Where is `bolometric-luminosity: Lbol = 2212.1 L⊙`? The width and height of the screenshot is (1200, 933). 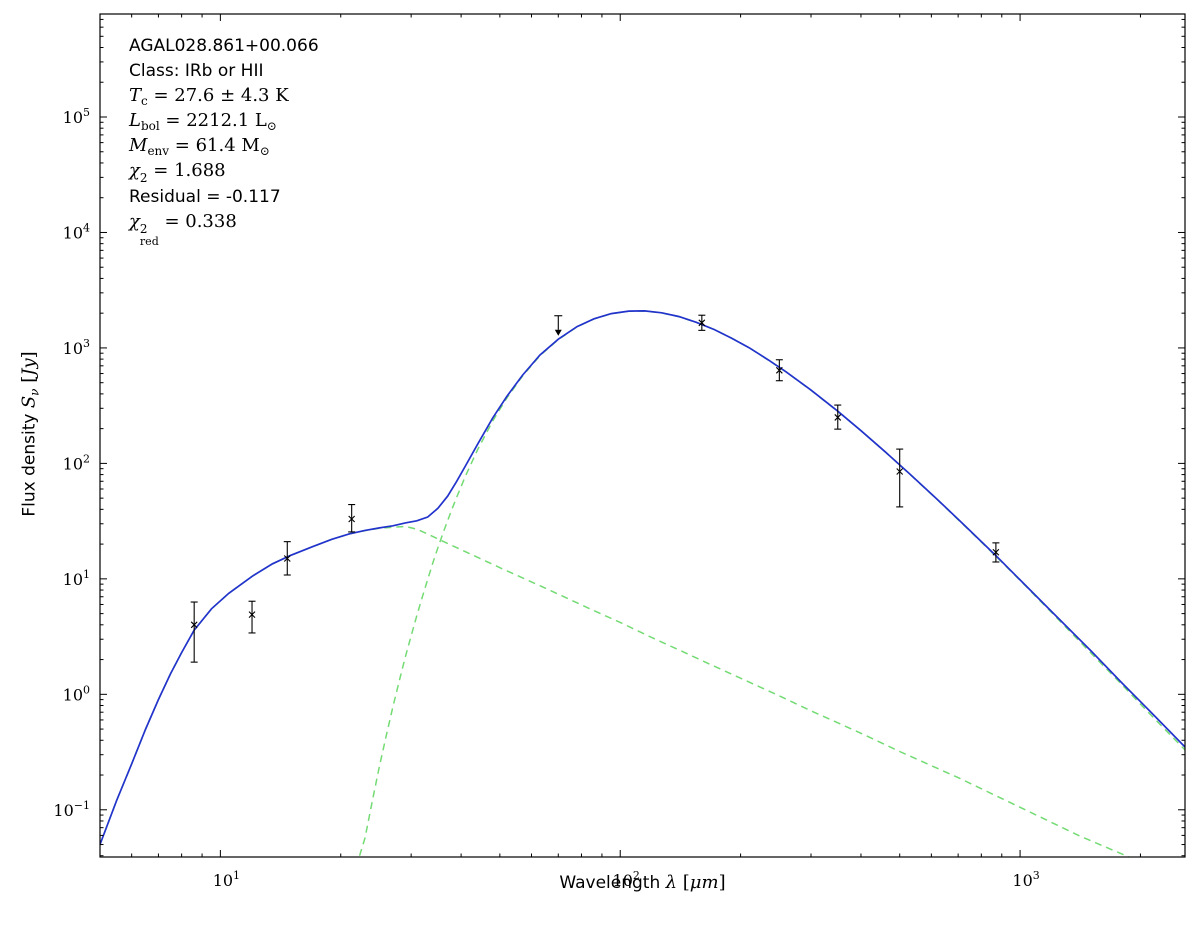 bolometric-luminosity: Lbol = 2212.1 L⊙ is located at coordinates (224, 120).